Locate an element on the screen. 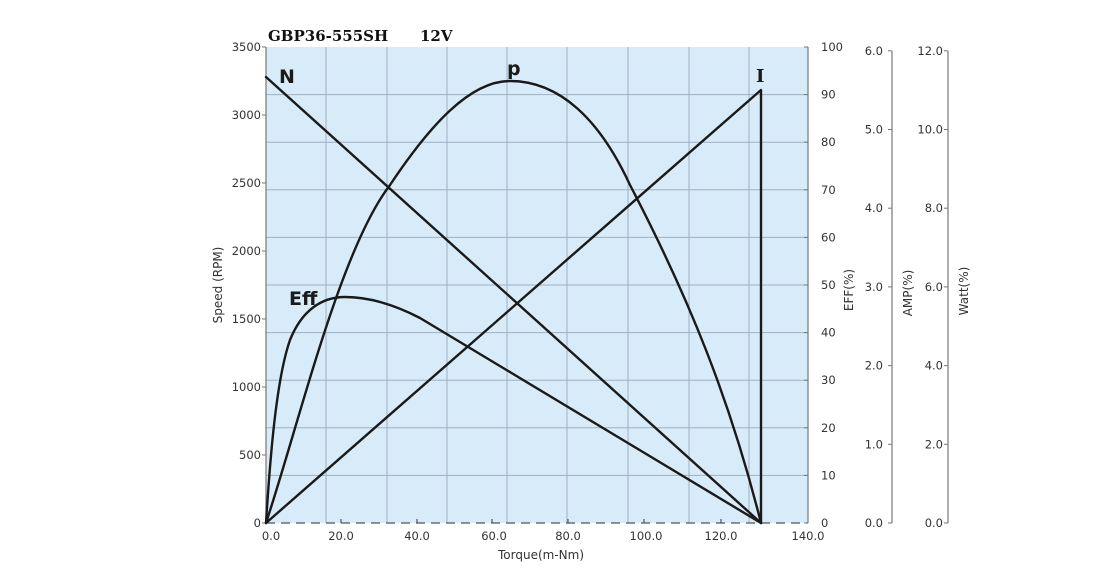 This screenshot has height=576, width=1112. x-tick-label: 140.0 is located at coordinates (808, 536).